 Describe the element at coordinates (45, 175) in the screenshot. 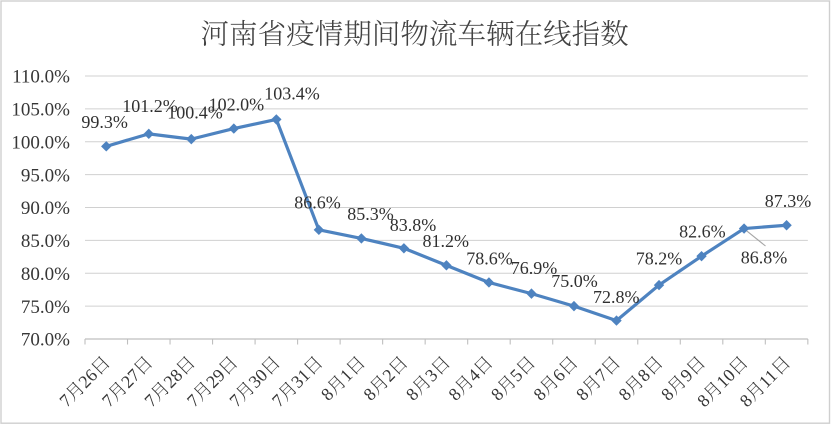

I see `svg-text: 95.0%` at that location.